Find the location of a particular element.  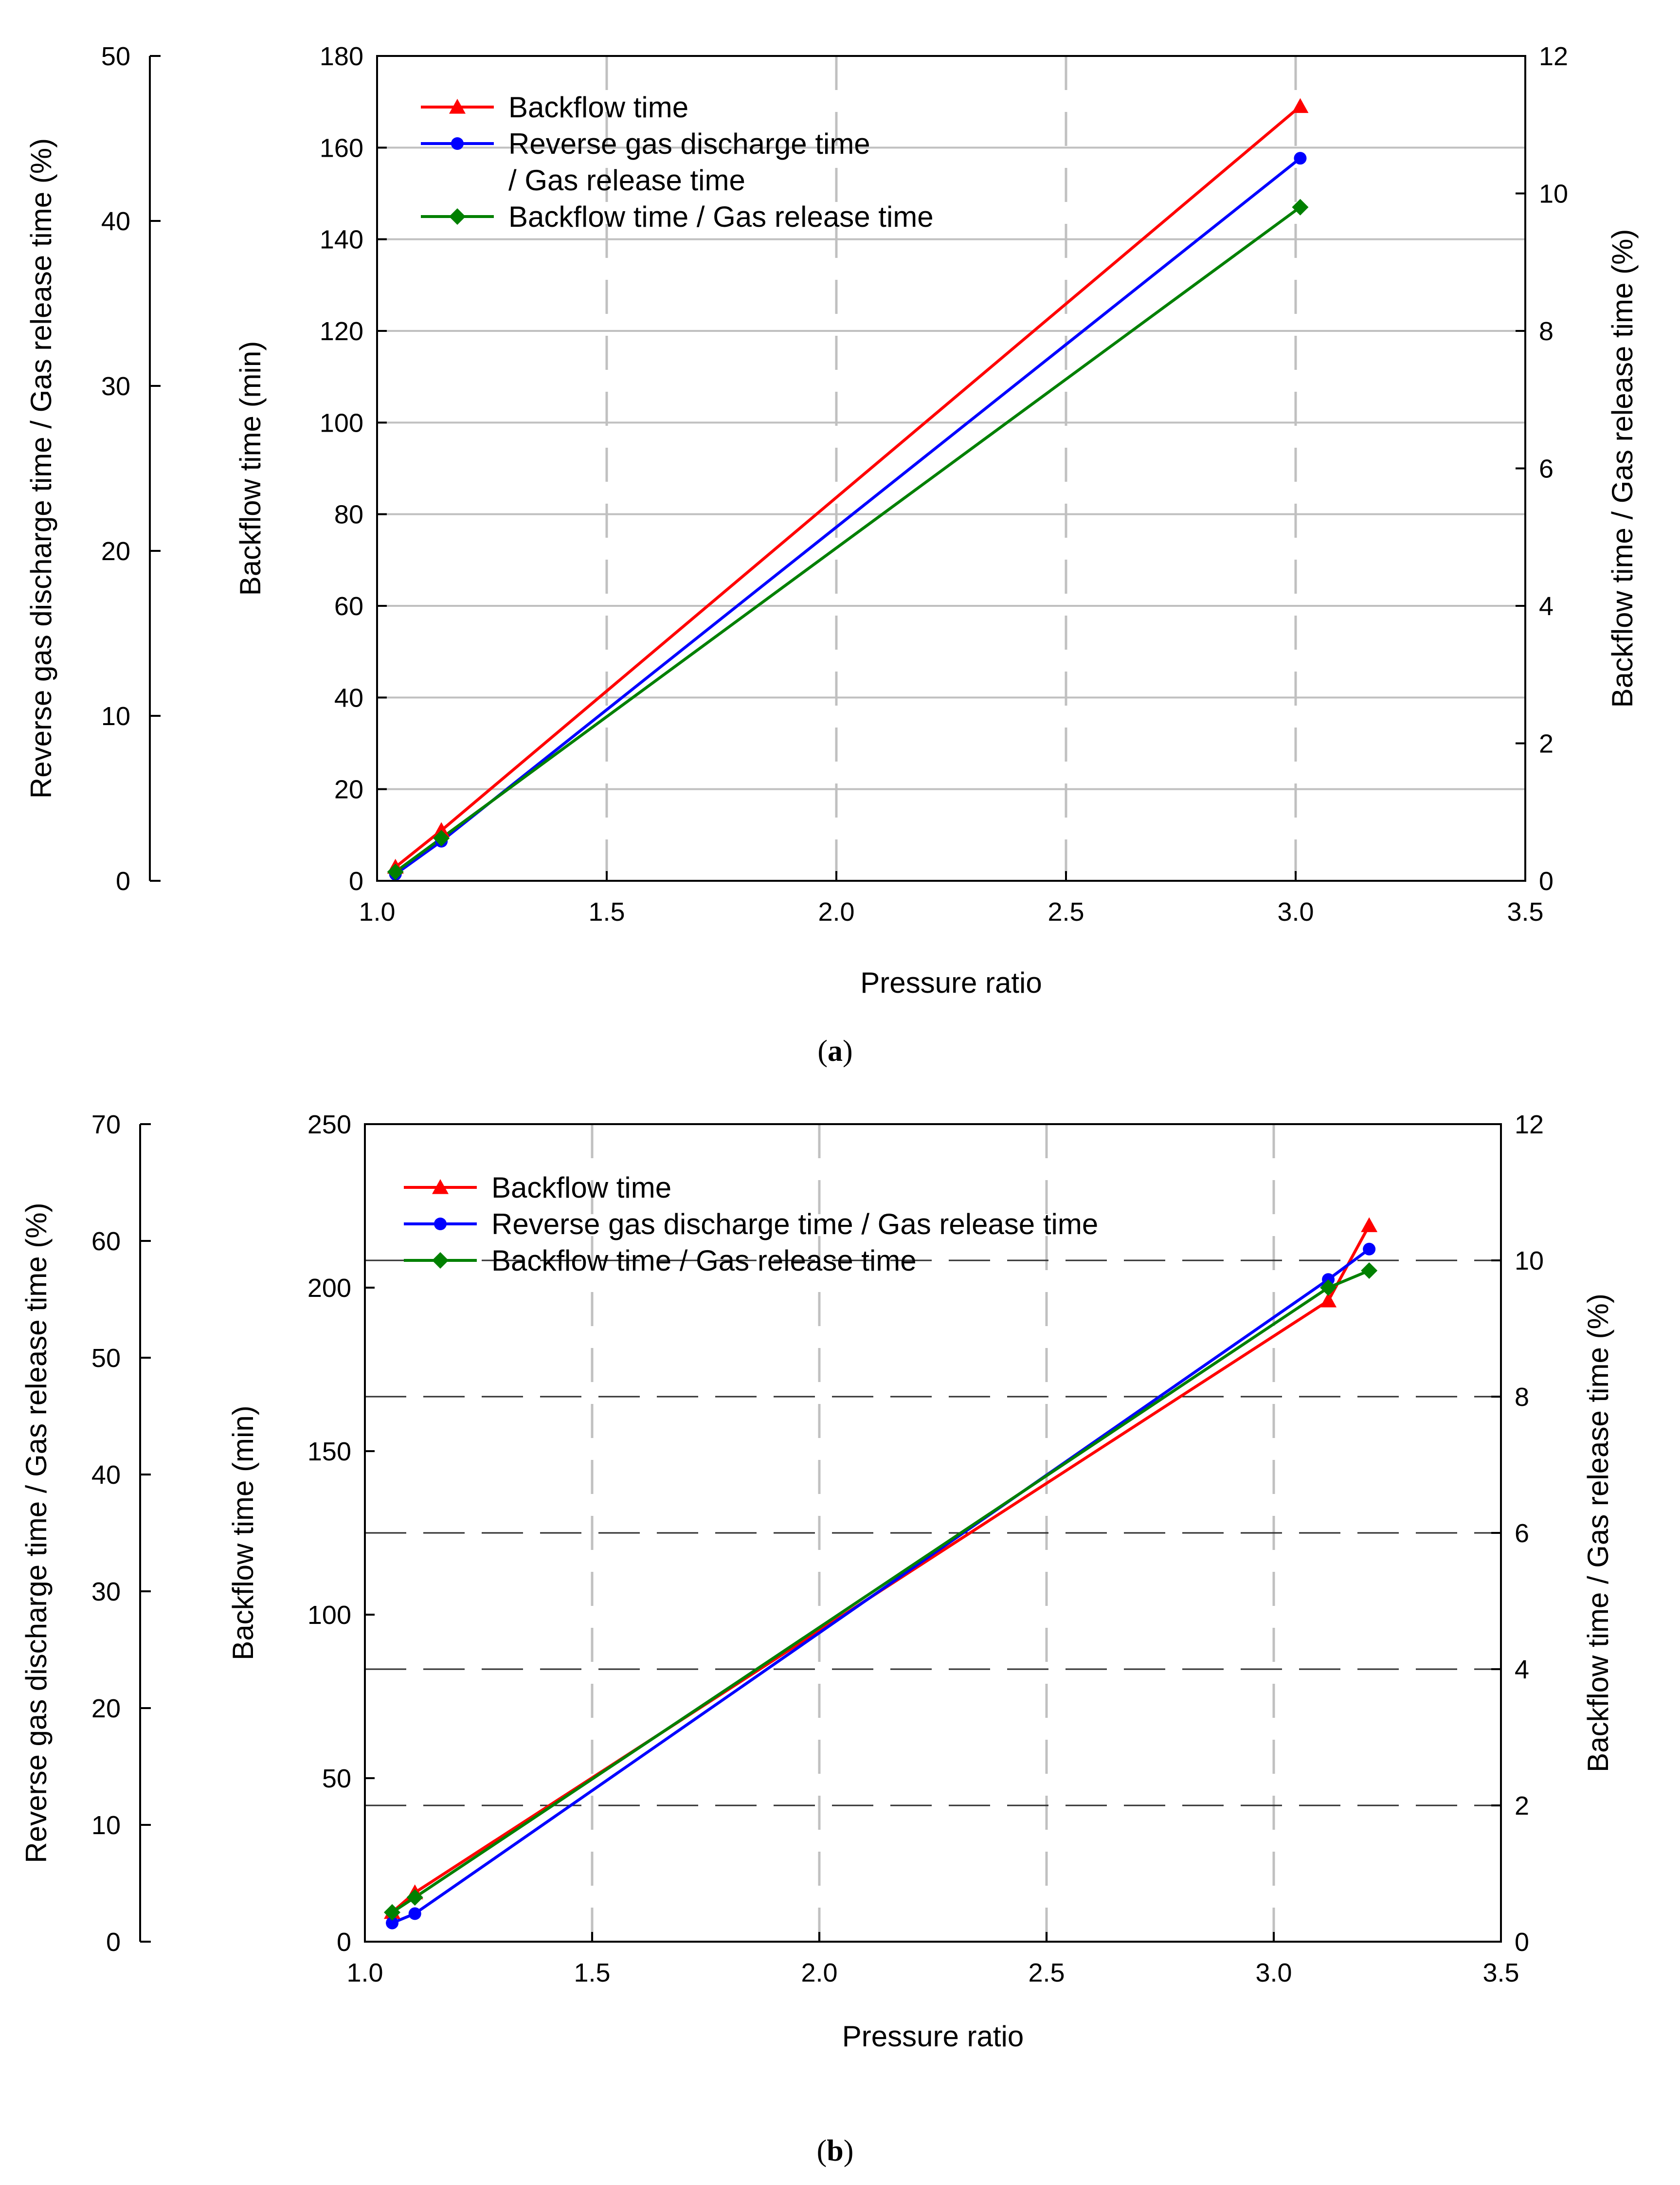

far-left-tick-label: 50 is located at coordinates (106, 1358).